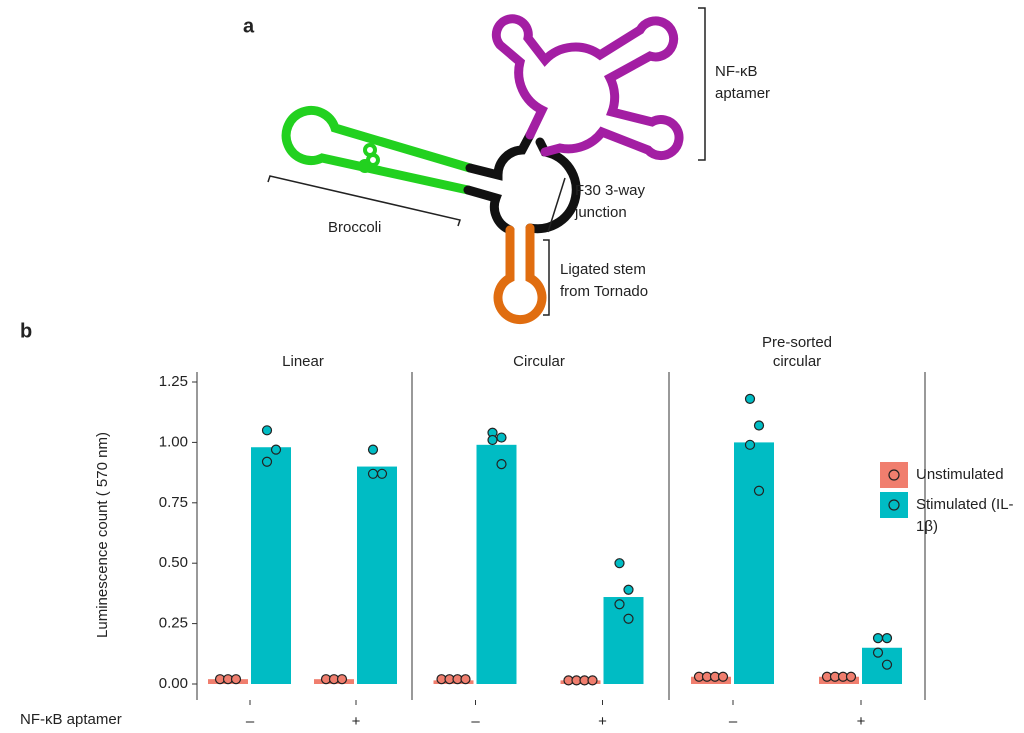  I want to click on broccoli-arm, so click(378, 150).